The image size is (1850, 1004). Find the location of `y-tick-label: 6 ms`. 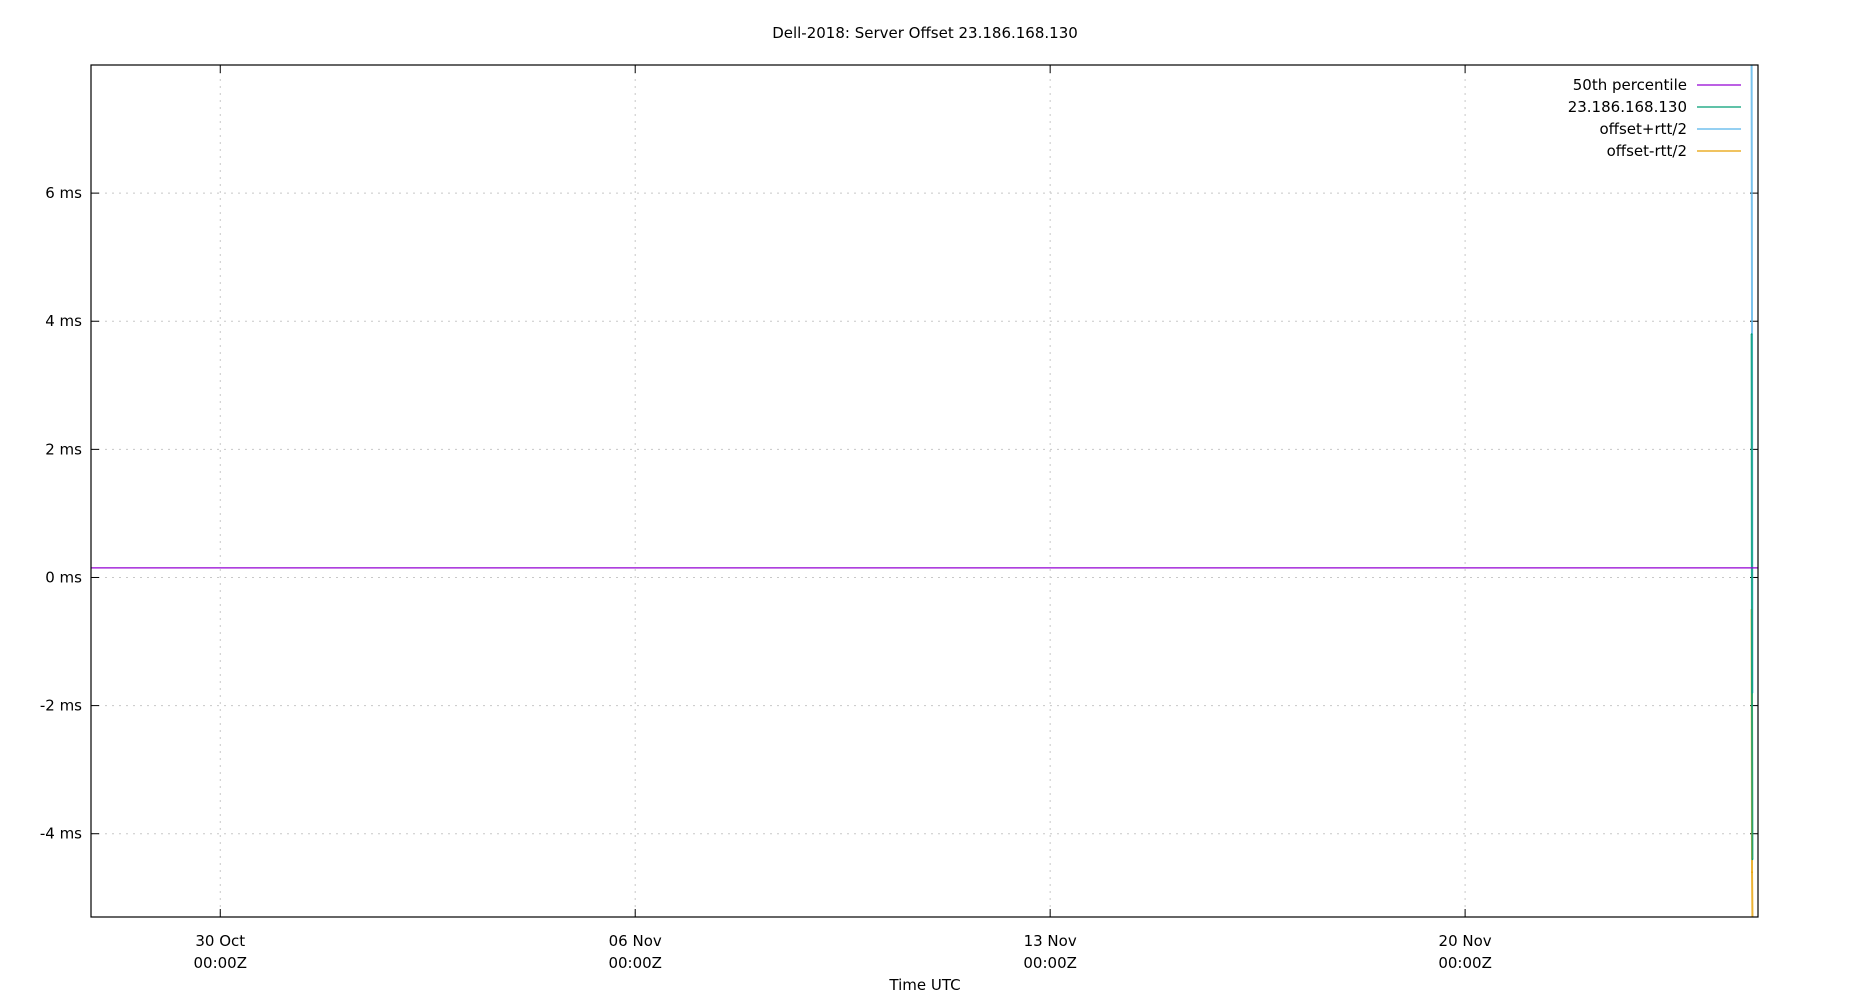

y-tick-label: 6 ms is located at coordinates (63, 193).